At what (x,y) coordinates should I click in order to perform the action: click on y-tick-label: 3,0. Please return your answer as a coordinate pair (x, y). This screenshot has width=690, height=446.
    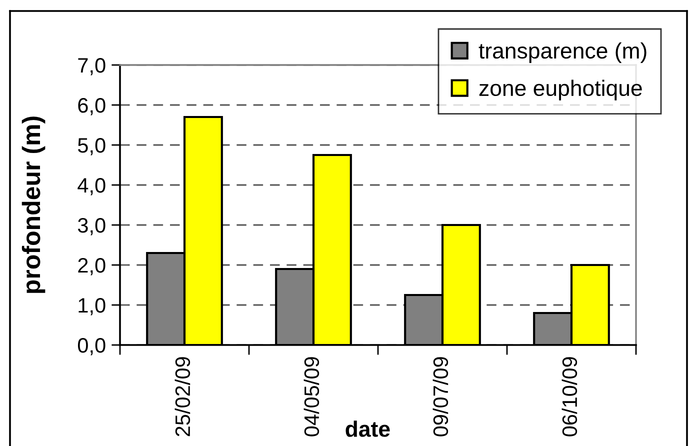
    Looking at the image, I should click on (92, 227).